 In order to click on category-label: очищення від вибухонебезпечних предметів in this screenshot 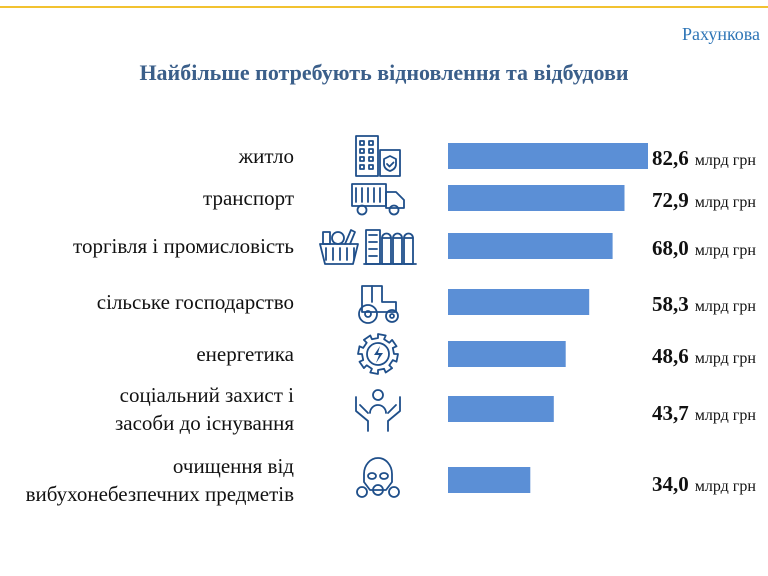, I will do `click(160, 480)`.